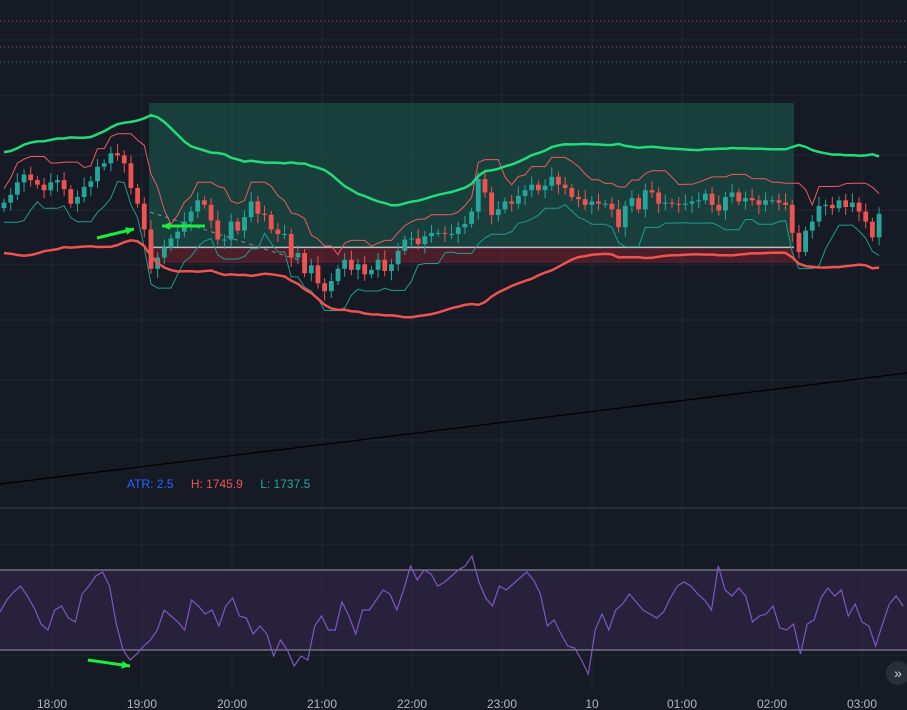 This screenshot has height=710, width=907. I want to click on x-tick-label: 23:00, so click(502, 703).